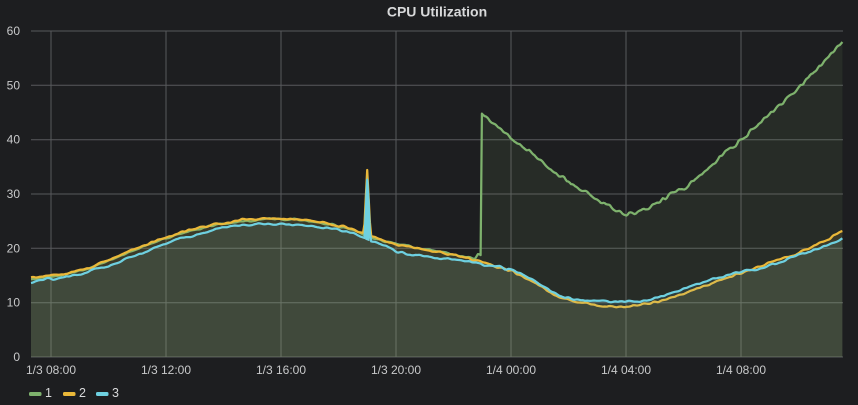  What do you see at coordinates (115, 393) in the screenshot?
I see `svg-text: 3` at bounding box center [115, 393].